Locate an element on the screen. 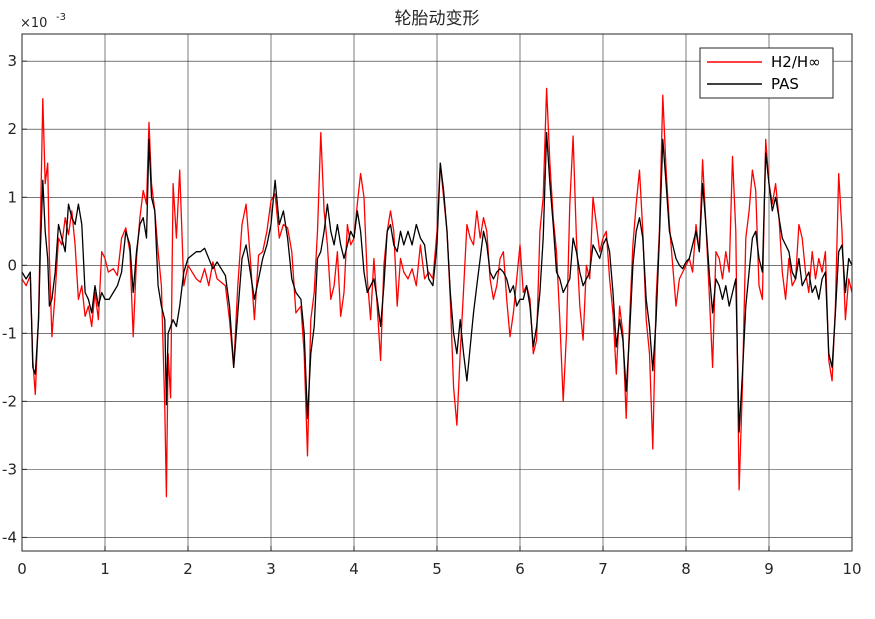  x-tick-label: 7 is located at coordinates (603, 569).